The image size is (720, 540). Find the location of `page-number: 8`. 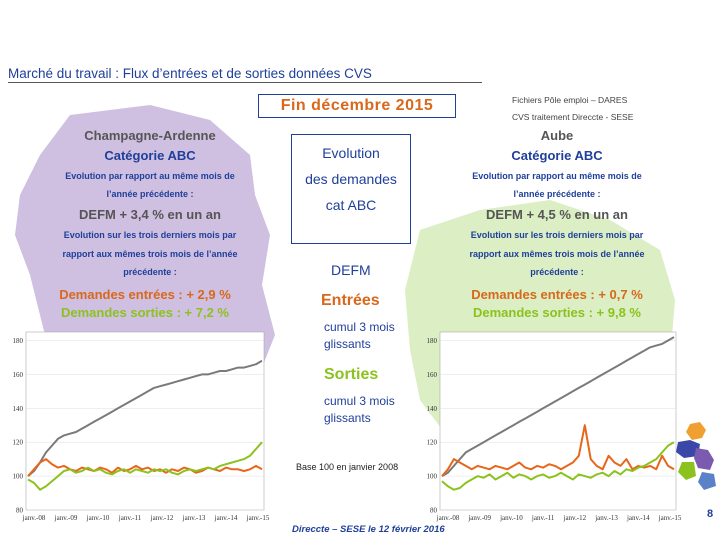

page-number: 8 is located at coordinates (710, 514).